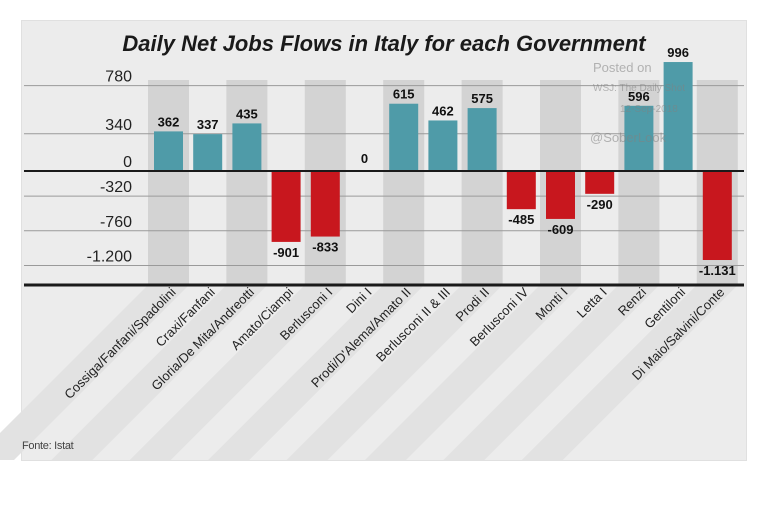  I want to click on y-tick-label: 780, so click(118, 77).